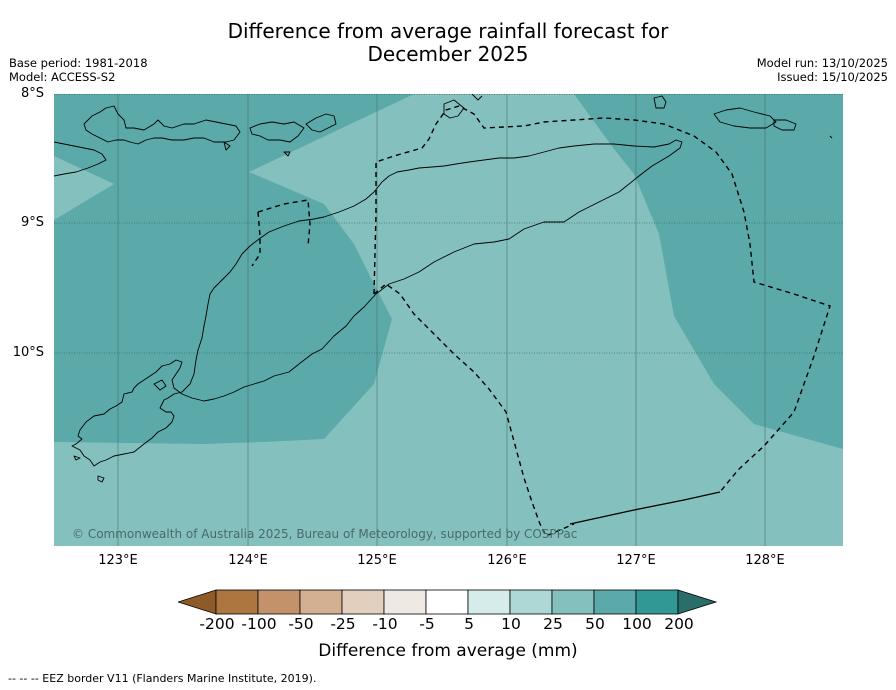 The image size is (896, 690). Describe the element at coordinates (427, 624) in the screenshot. I see `cbar-label-neg5: -5` at that location.